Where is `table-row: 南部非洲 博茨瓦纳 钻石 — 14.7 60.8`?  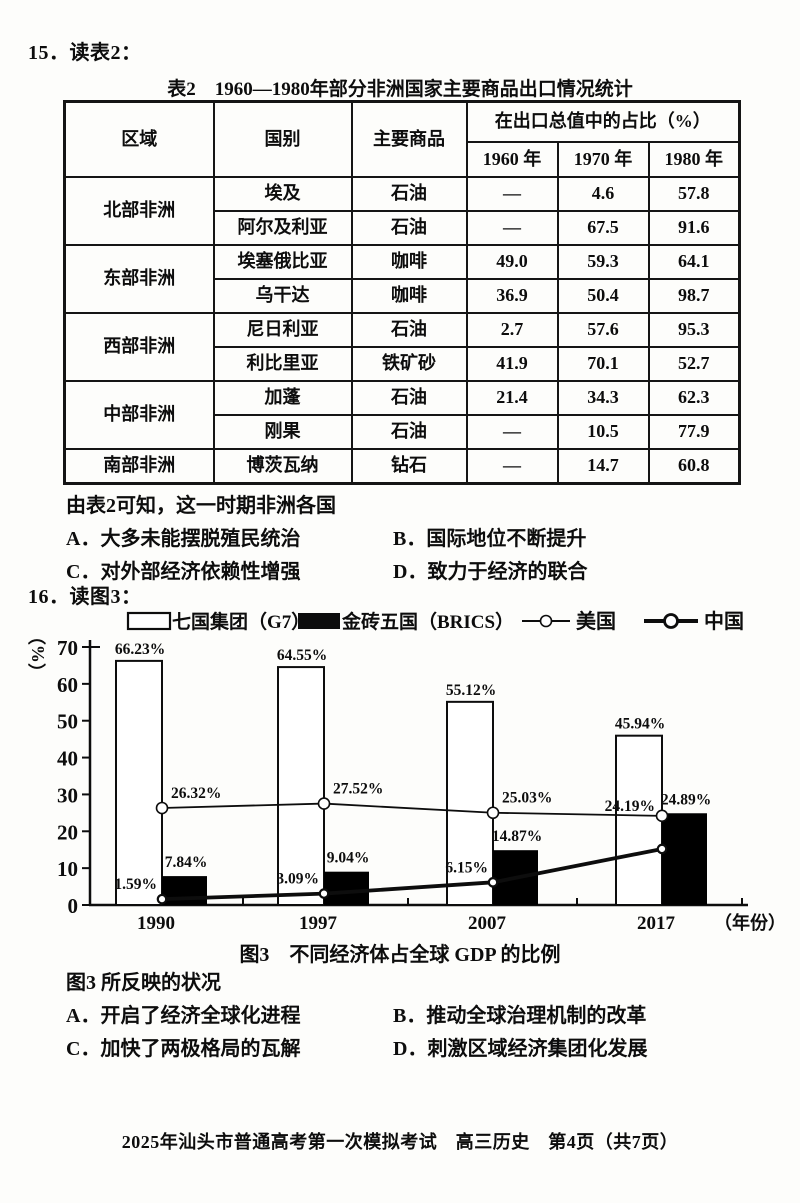 table-row: 南部非洲 博茨瓦纳 钻石 — 14.7 60.8 is located at coordinates (402, 466).